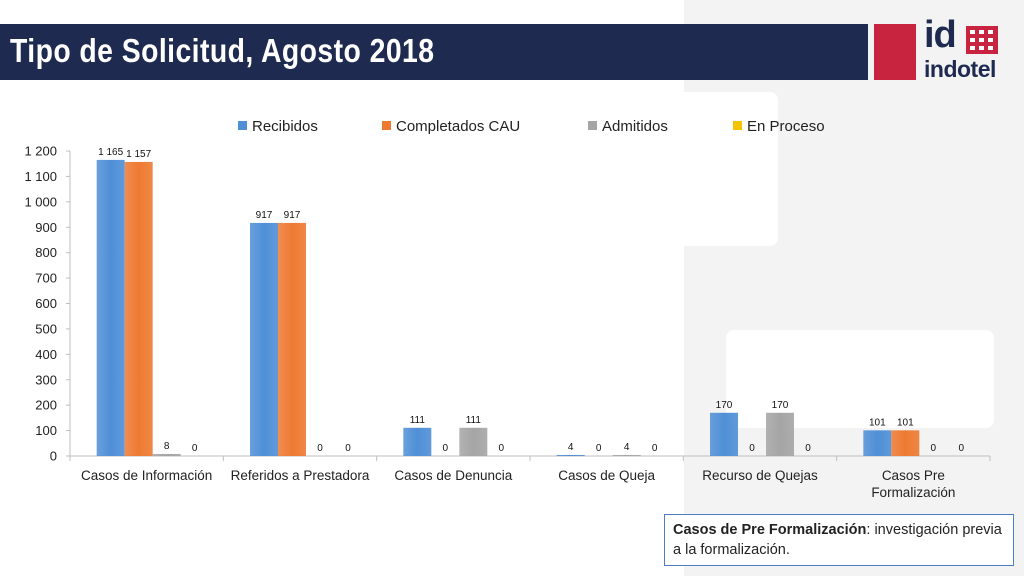 This screenshot has width=1024, height=576. Describe the element at coordinates (40, 201) in the screenshot. I see `y-tick-label: 1 000` at that location.